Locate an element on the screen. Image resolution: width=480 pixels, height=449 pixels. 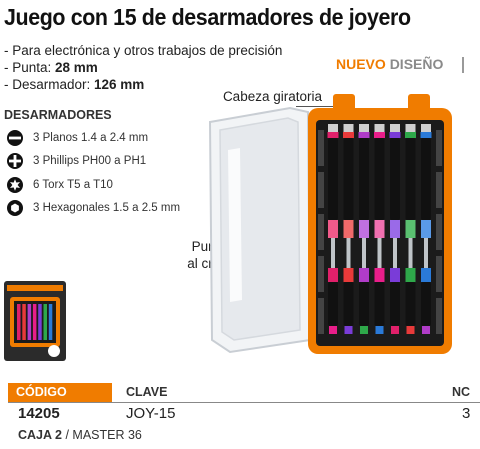
type-item: 3 Planos 1.4 a 2.4 mm is located at coordinates (93, 138).